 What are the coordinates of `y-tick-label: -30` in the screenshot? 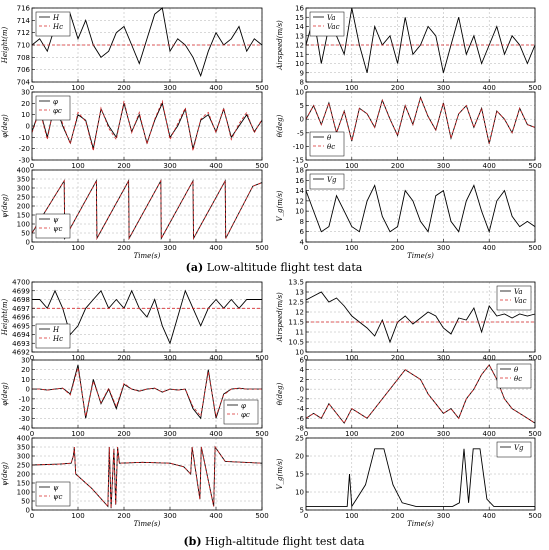 It's located at (24, 161).